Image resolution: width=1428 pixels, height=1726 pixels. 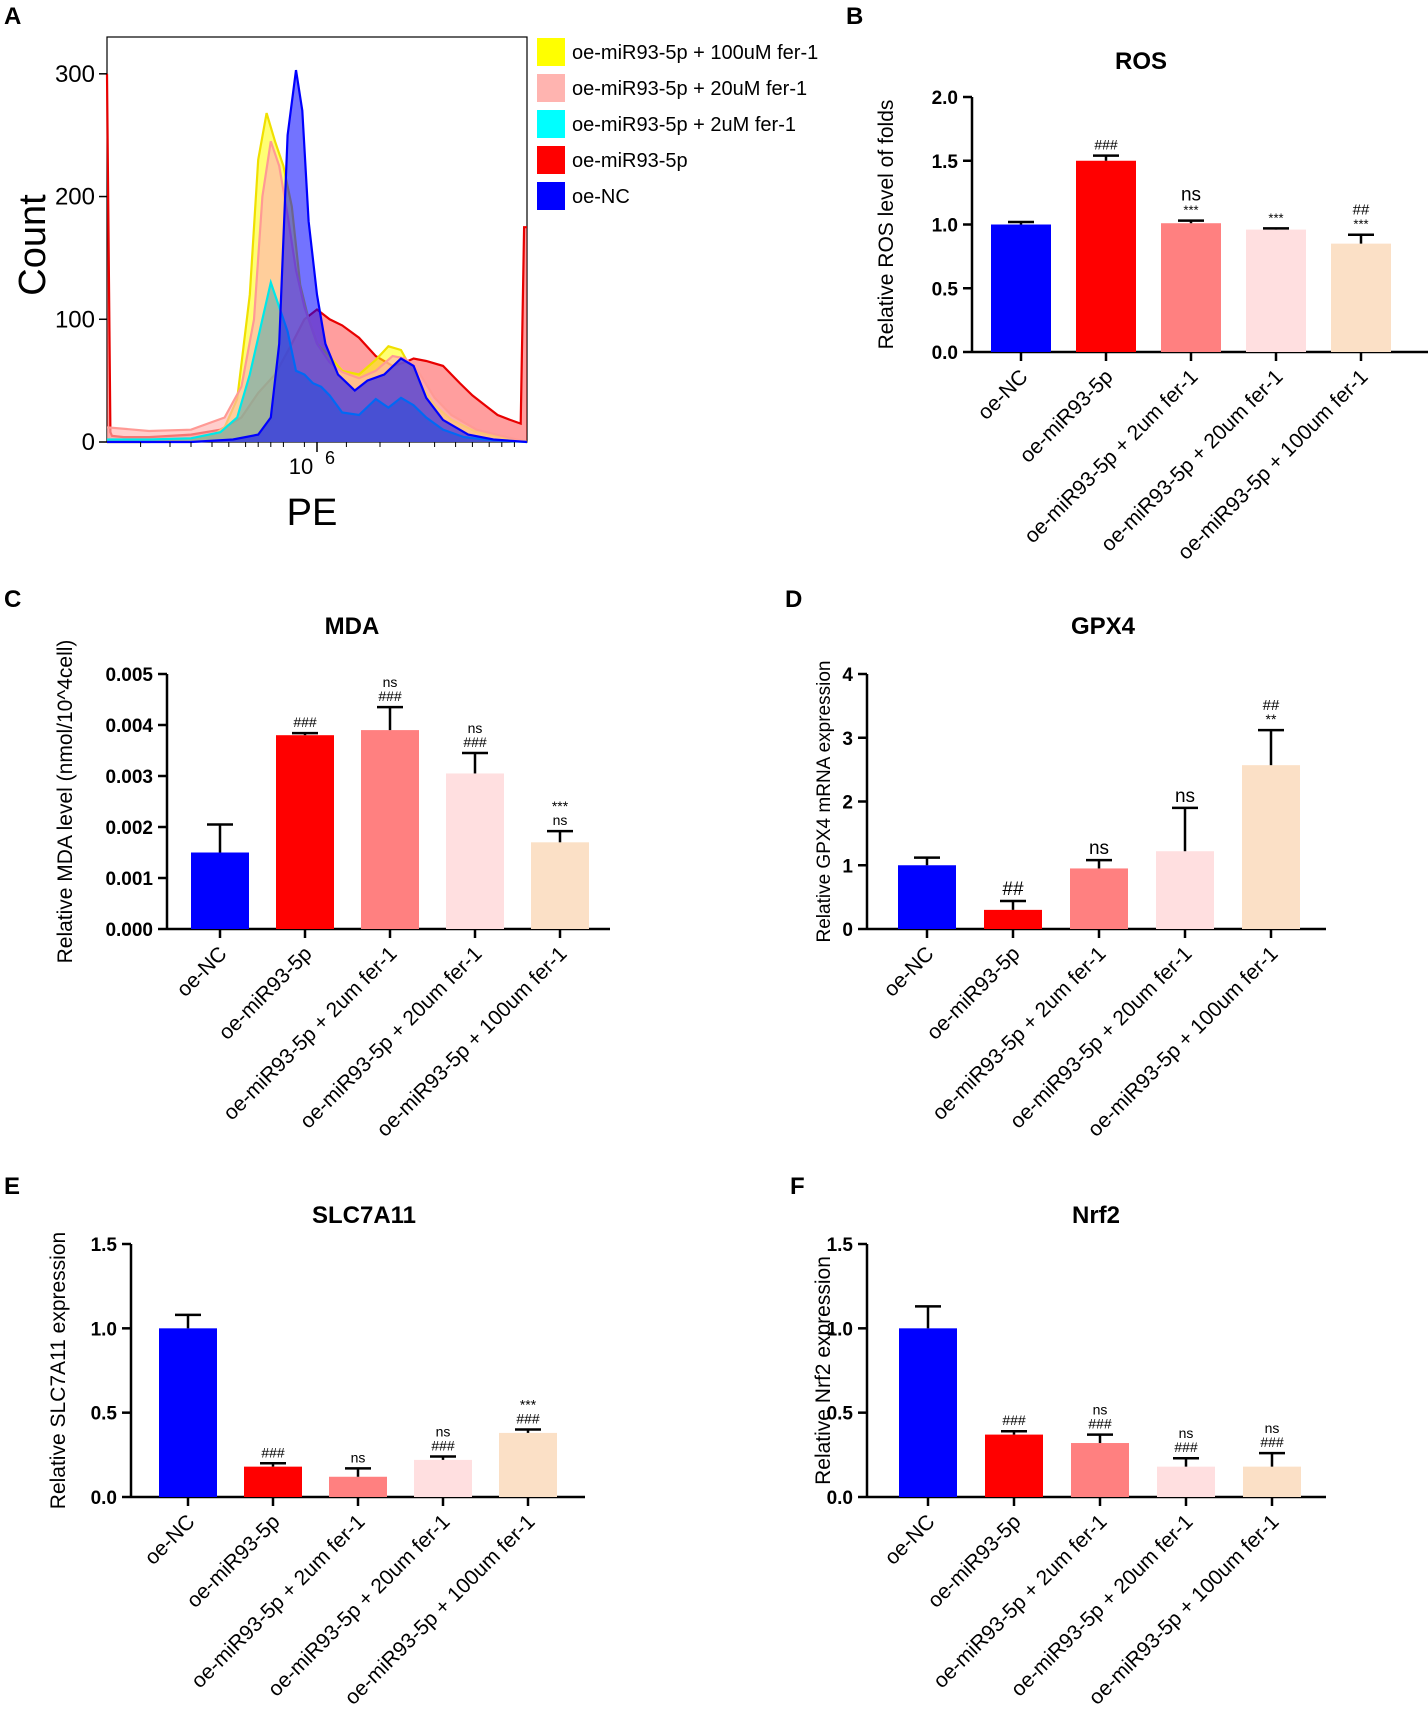 What do you see at coordinates (945, 98) in the screenshot?
I see `y-tick-label: 2.0` at bounding box center [945, 98].